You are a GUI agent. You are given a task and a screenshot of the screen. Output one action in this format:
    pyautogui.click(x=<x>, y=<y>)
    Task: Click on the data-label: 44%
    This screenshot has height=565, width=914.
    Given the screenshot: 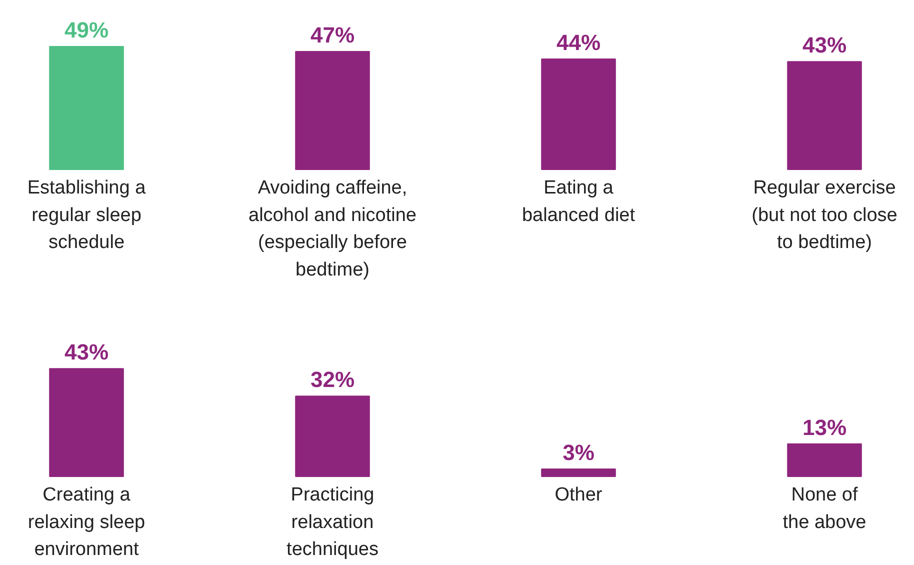 What is the action you would take?
    pyautogui.click(x=578, y=43)
    